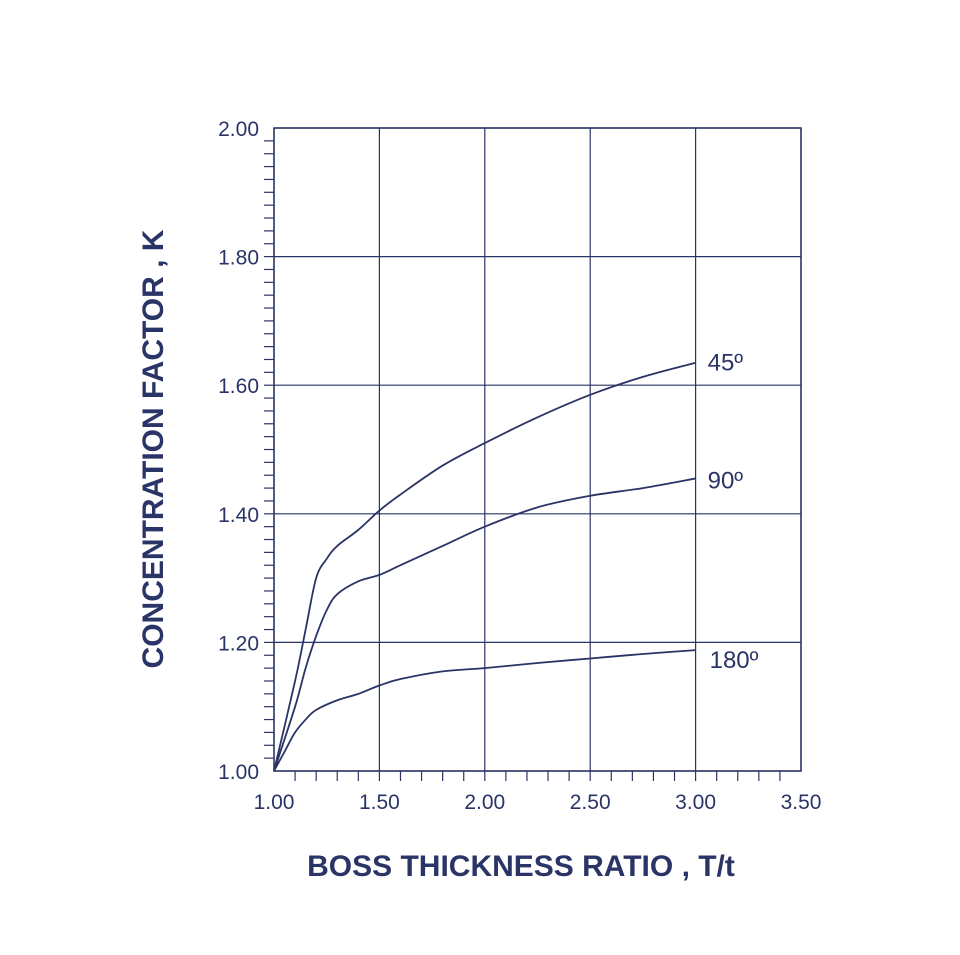  Describe the element at coordinates (238, 515) in the screenshot. I see `y-tick-label: 1.40` at that location.